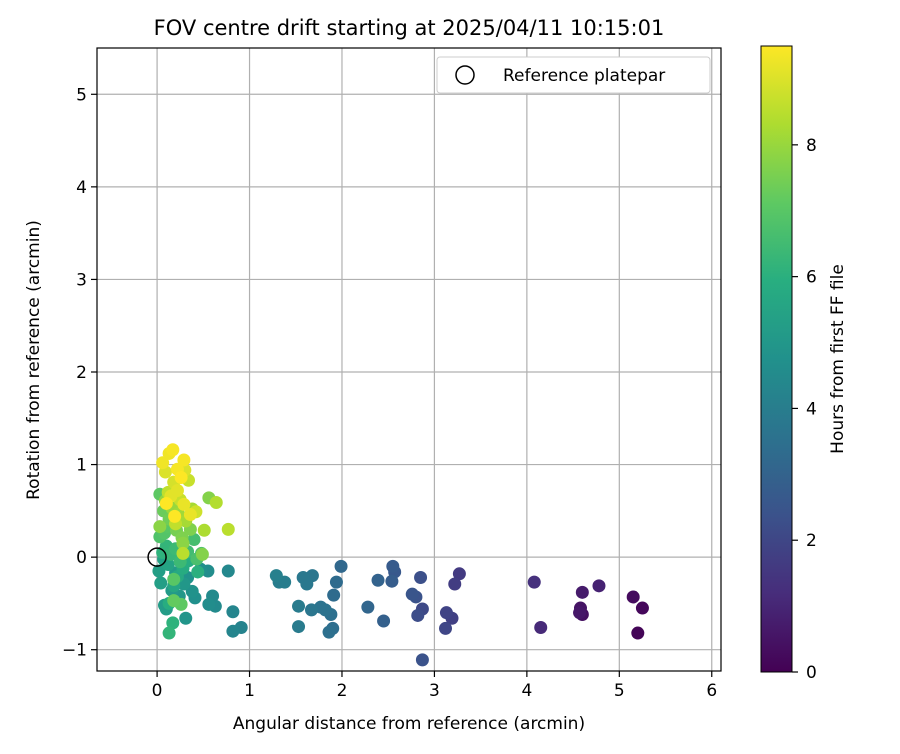 Image resolution: width=900 pixels, height=754 pixels. What do you see at coordinates (34, 360) in the screenshot?
I see `y-axis-label: Rotation from reference (arcmin)` at bounding box center [34, 360].